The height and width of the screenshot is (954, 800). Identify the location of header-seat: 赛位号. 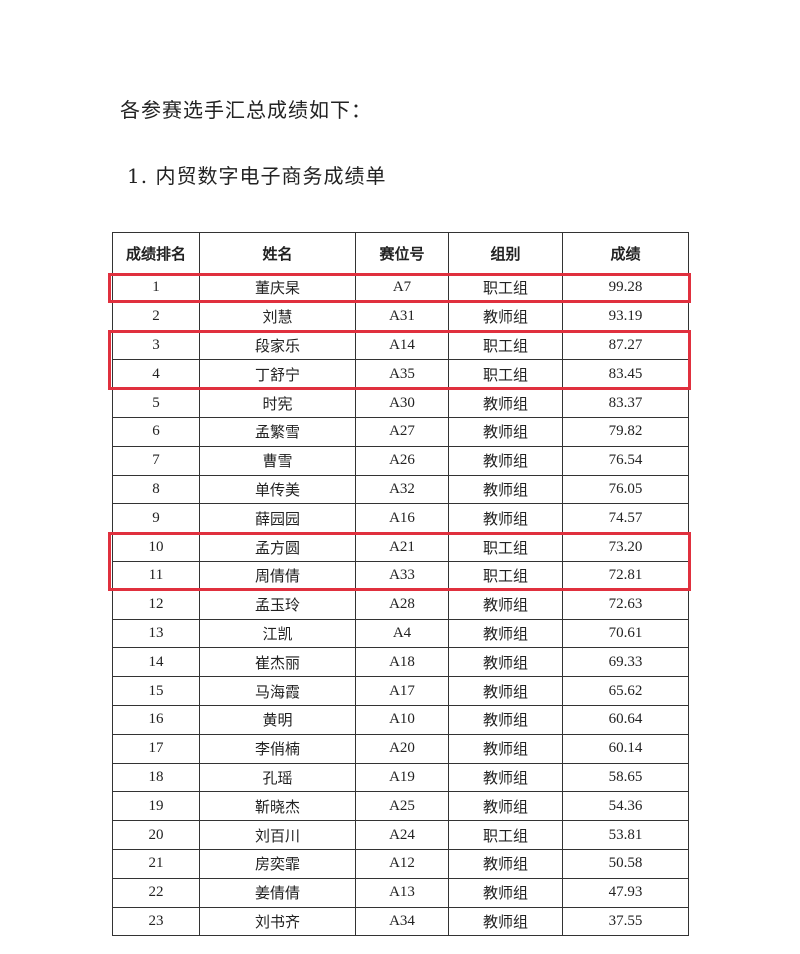
(402, 253).